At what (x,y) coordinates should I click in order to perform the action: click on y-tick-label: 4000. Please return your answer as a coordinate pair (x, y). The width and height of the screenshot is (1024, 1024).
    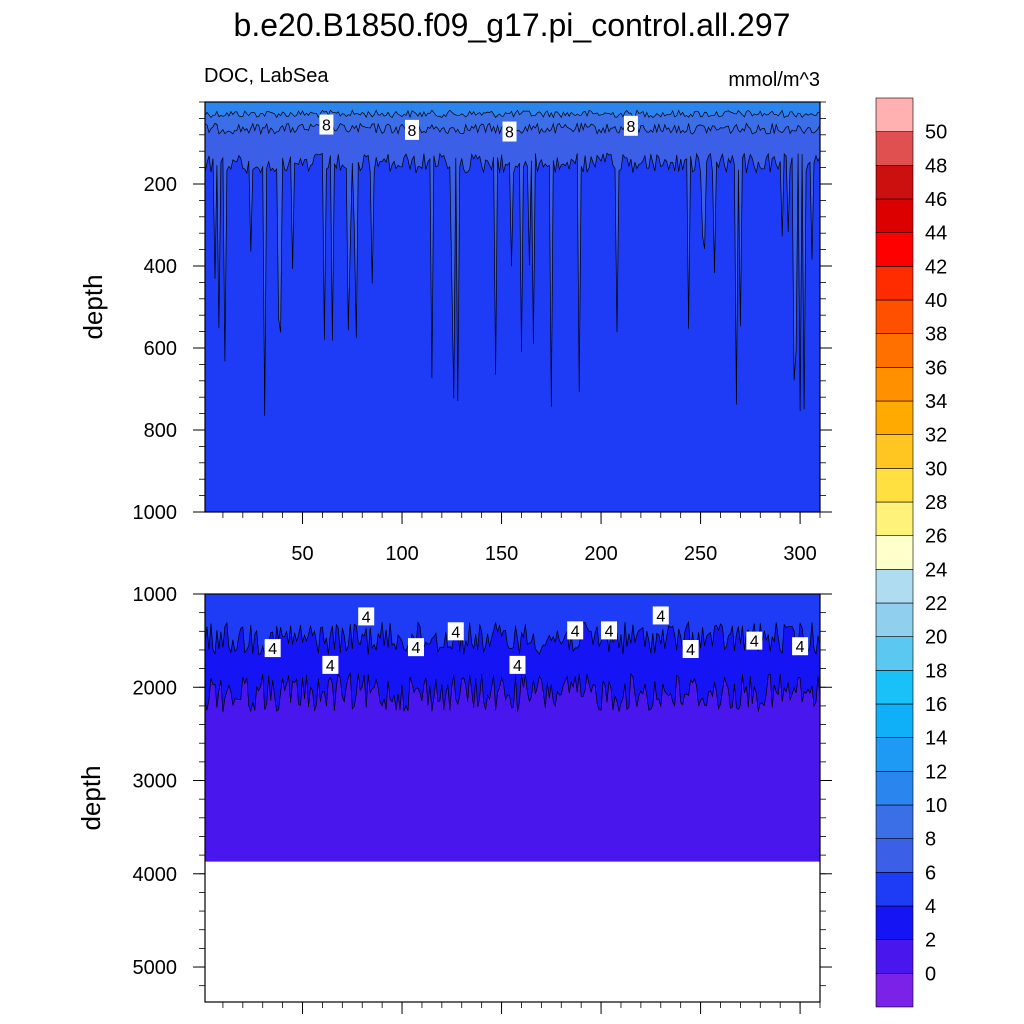
    Looking at the image, I should click on (155, 875).